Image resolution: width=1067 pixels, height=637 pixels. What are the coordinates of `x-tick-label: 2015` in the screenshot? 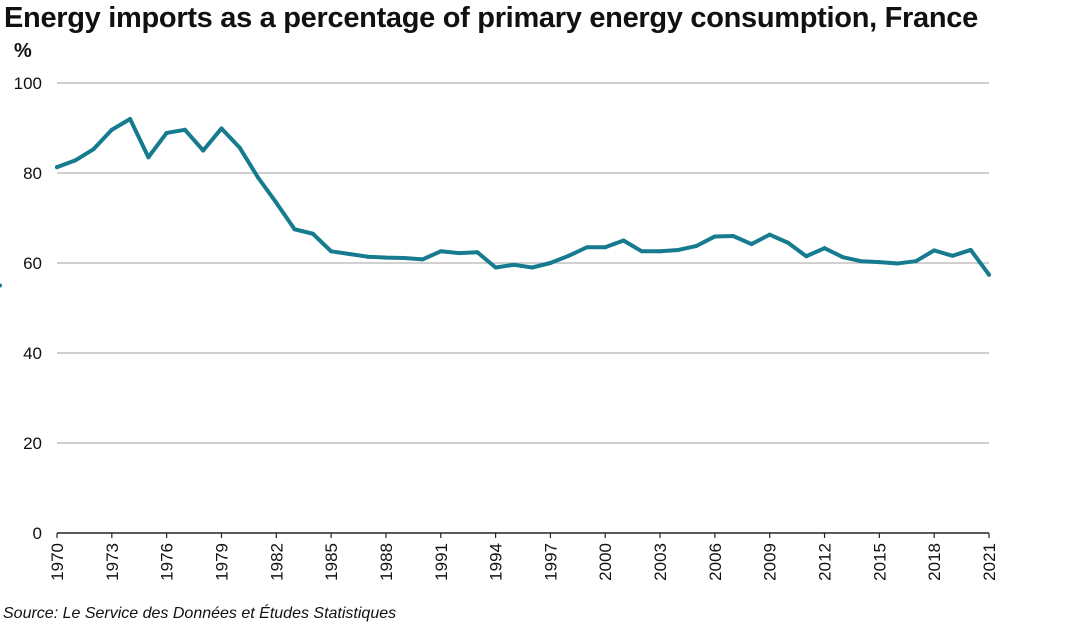 It's located at (879, 562).